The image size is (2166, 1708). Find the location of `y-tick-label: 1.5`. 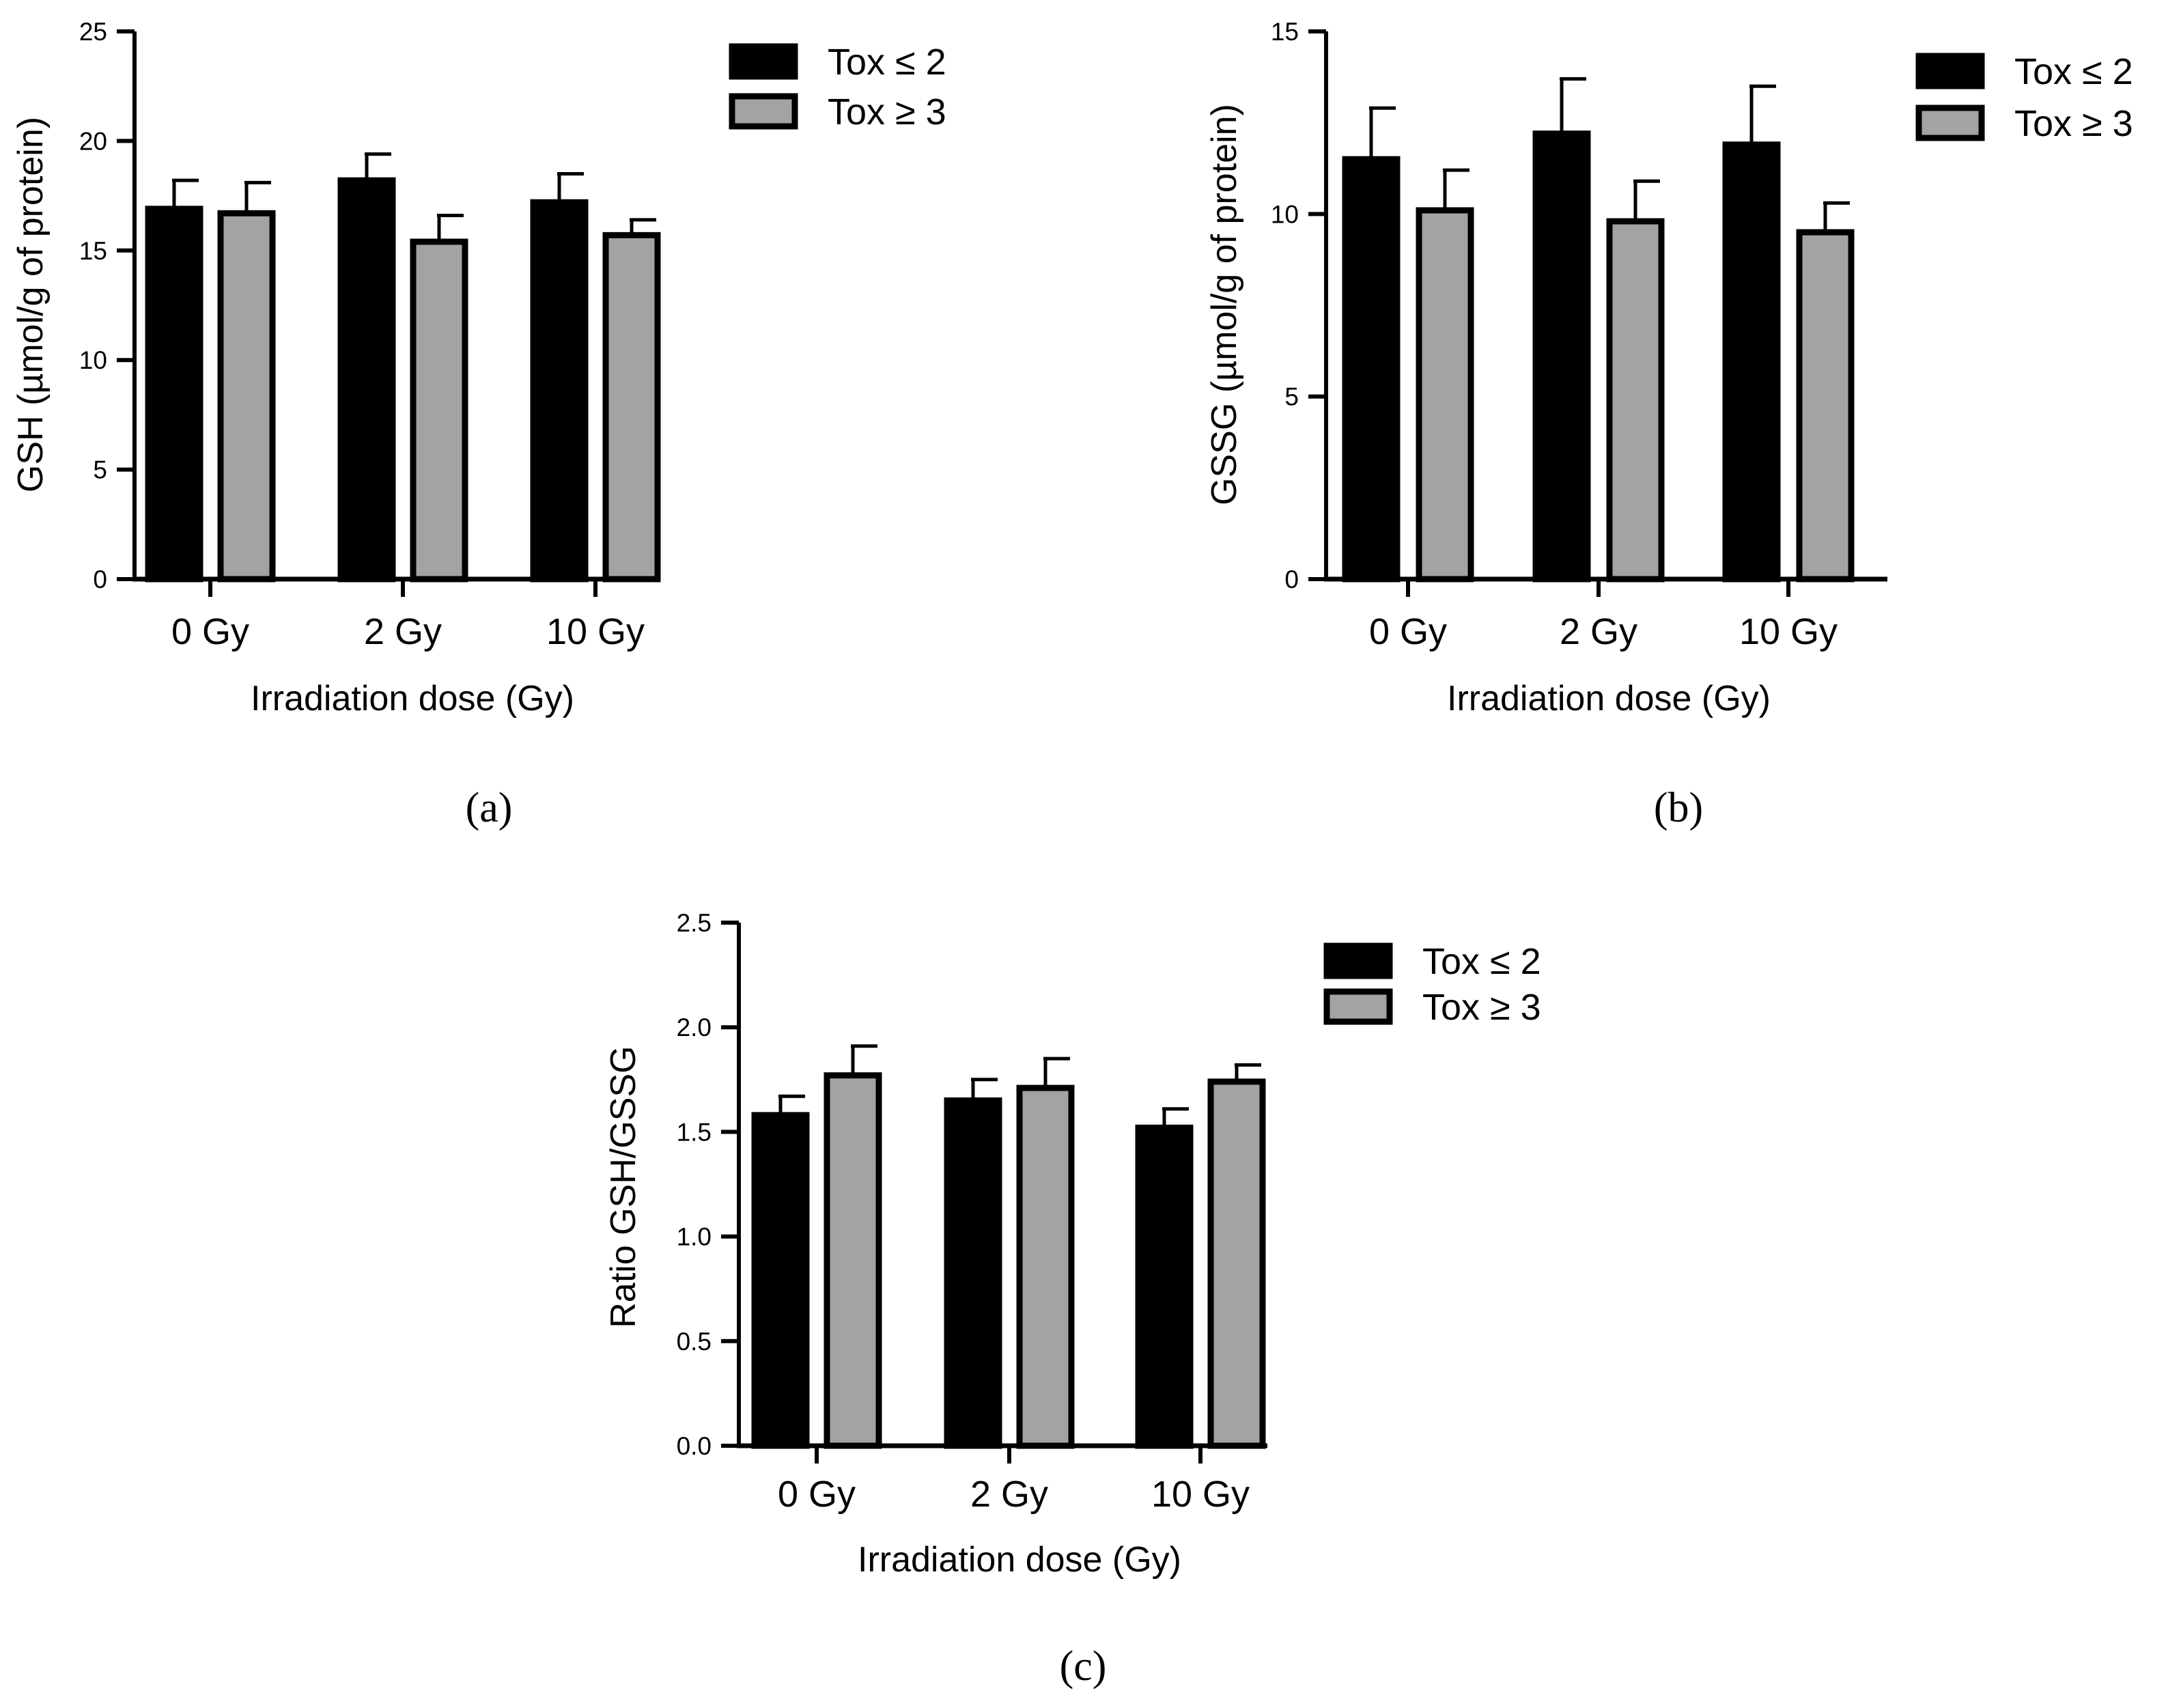

y-tick-label: 1.5 is located at coordinates (694, 1132).